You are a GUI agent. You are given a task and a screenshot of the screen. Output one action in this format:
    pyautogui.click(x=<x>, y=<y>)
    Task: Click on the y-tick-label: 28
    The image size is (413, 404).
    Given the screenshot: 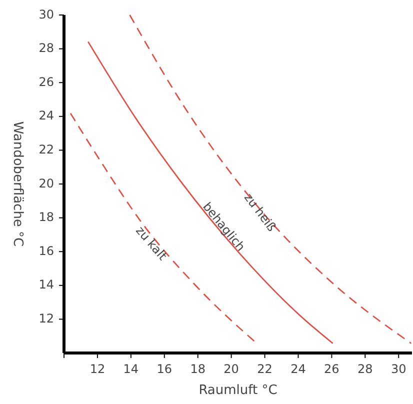 What is the action you would take?
    pyautogui.click(x=46, y=48)
    